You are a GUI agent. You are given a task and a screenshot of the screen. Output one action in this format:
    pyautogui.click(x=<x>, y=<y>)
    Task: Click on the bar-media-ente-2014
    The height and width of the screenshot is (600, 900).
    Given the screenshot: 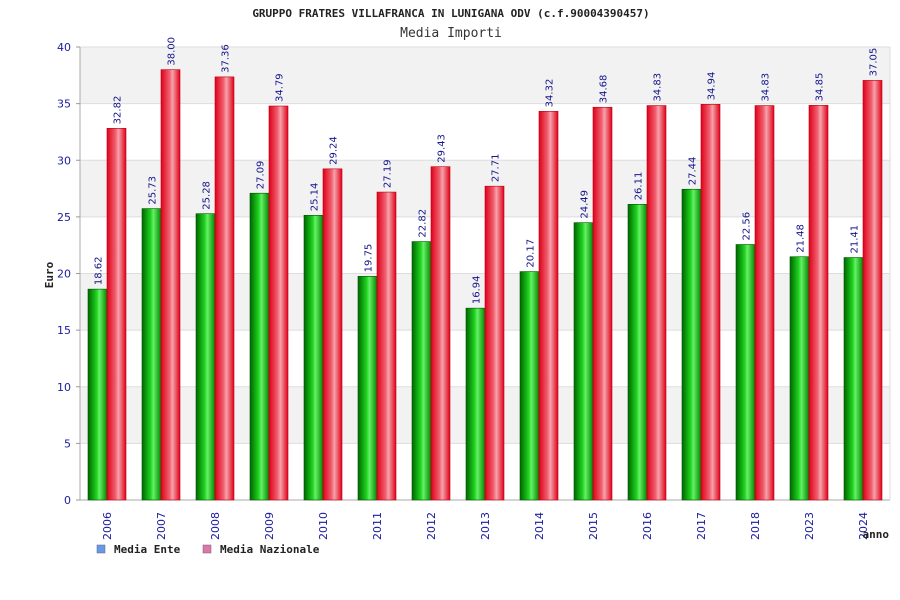 What is the action you would take?
    pyautogui.click(x=529, y=386)
    